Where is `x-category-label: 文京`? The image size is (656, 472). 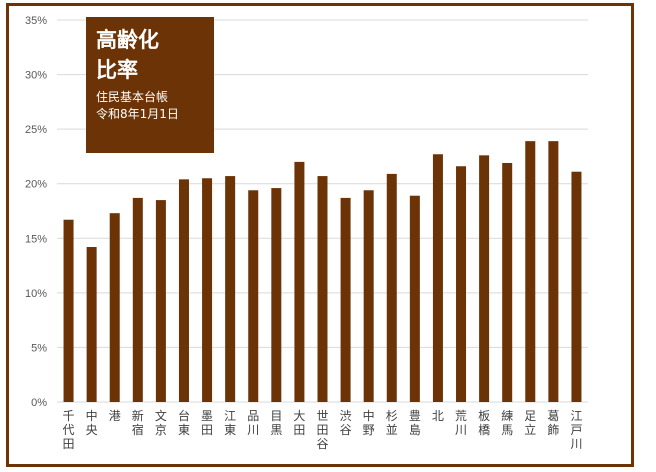
x-category-label: 文京 is located at coordinates (161, 422).